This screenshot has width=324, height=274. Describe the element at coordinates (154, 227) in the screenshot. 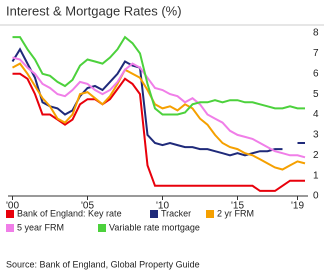

I see `legend-label: Variable rate mortgage` at that location.